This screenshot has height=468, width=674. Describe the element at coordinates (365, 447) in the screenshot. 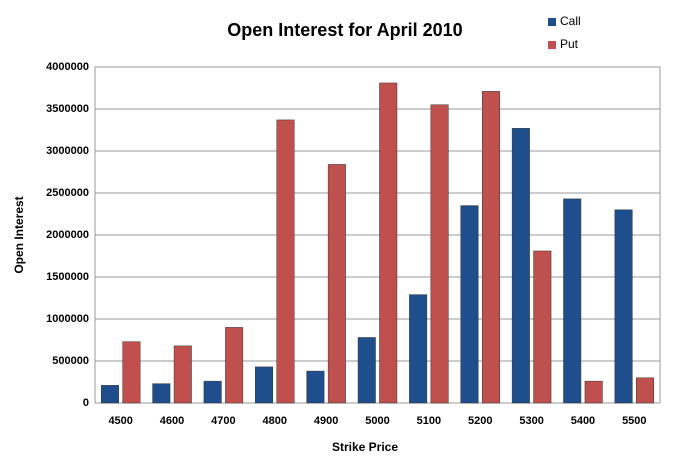

I see `x-axis-label: Strike Price` at that location.